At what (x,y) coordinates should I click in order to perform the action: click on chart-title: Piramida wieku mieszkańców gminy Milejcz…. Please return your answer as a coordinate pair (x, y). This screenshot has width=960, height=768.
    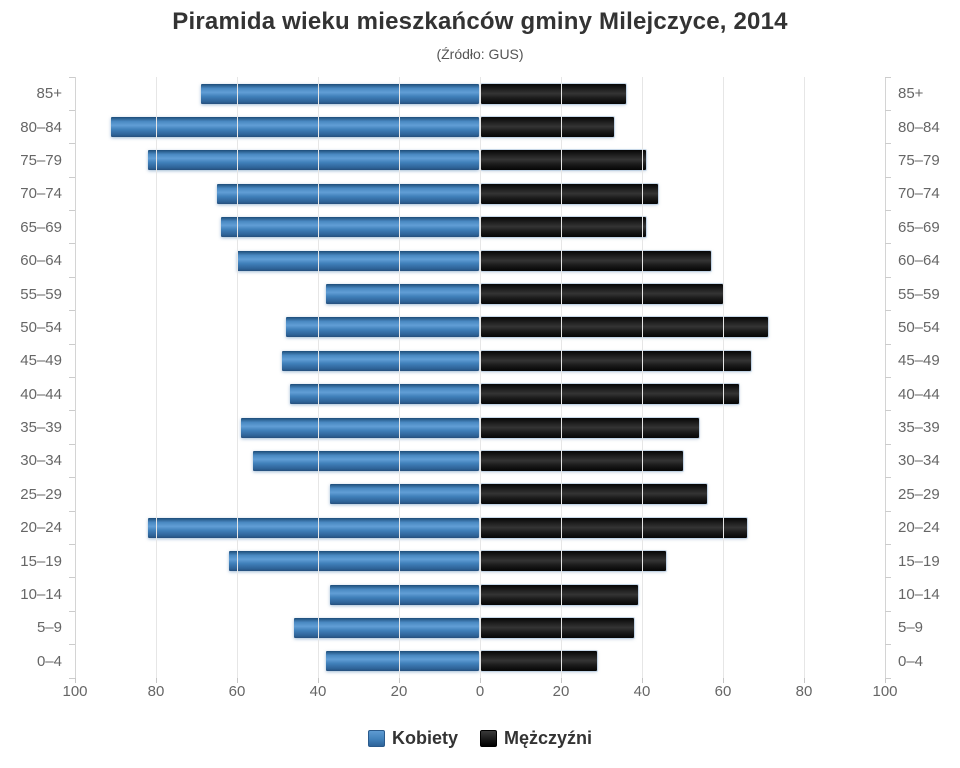
    Looking at the image, I should click on (480, 21).